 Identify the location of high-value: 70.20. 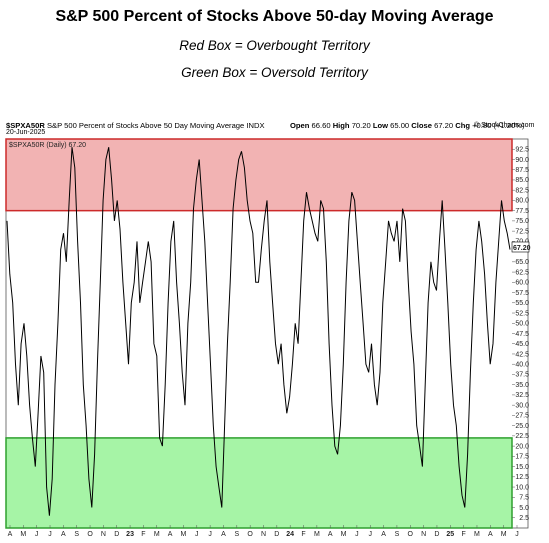
(361, 125).